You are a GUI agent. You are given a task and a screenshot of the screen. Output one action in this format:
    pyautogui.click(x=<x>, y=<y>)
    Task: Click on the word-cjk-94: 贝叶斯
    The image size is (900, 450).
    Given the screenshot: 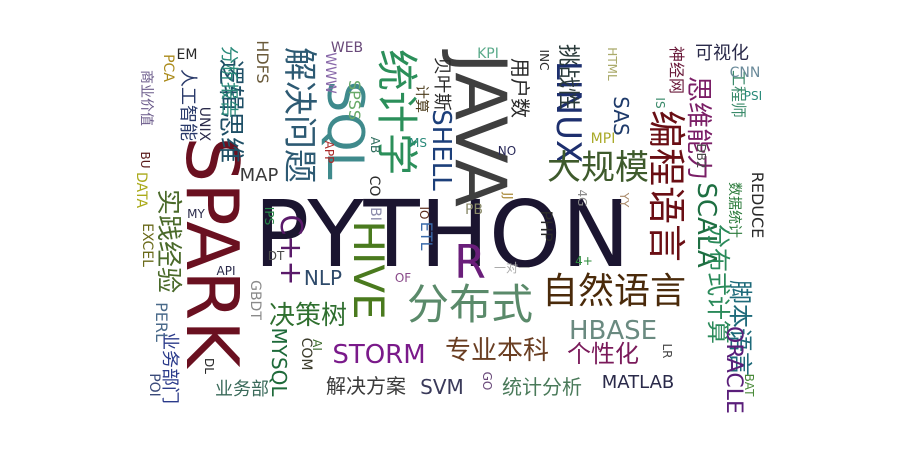 What is the action you would take?
    pyautogui.click(x=441, y=84)
    